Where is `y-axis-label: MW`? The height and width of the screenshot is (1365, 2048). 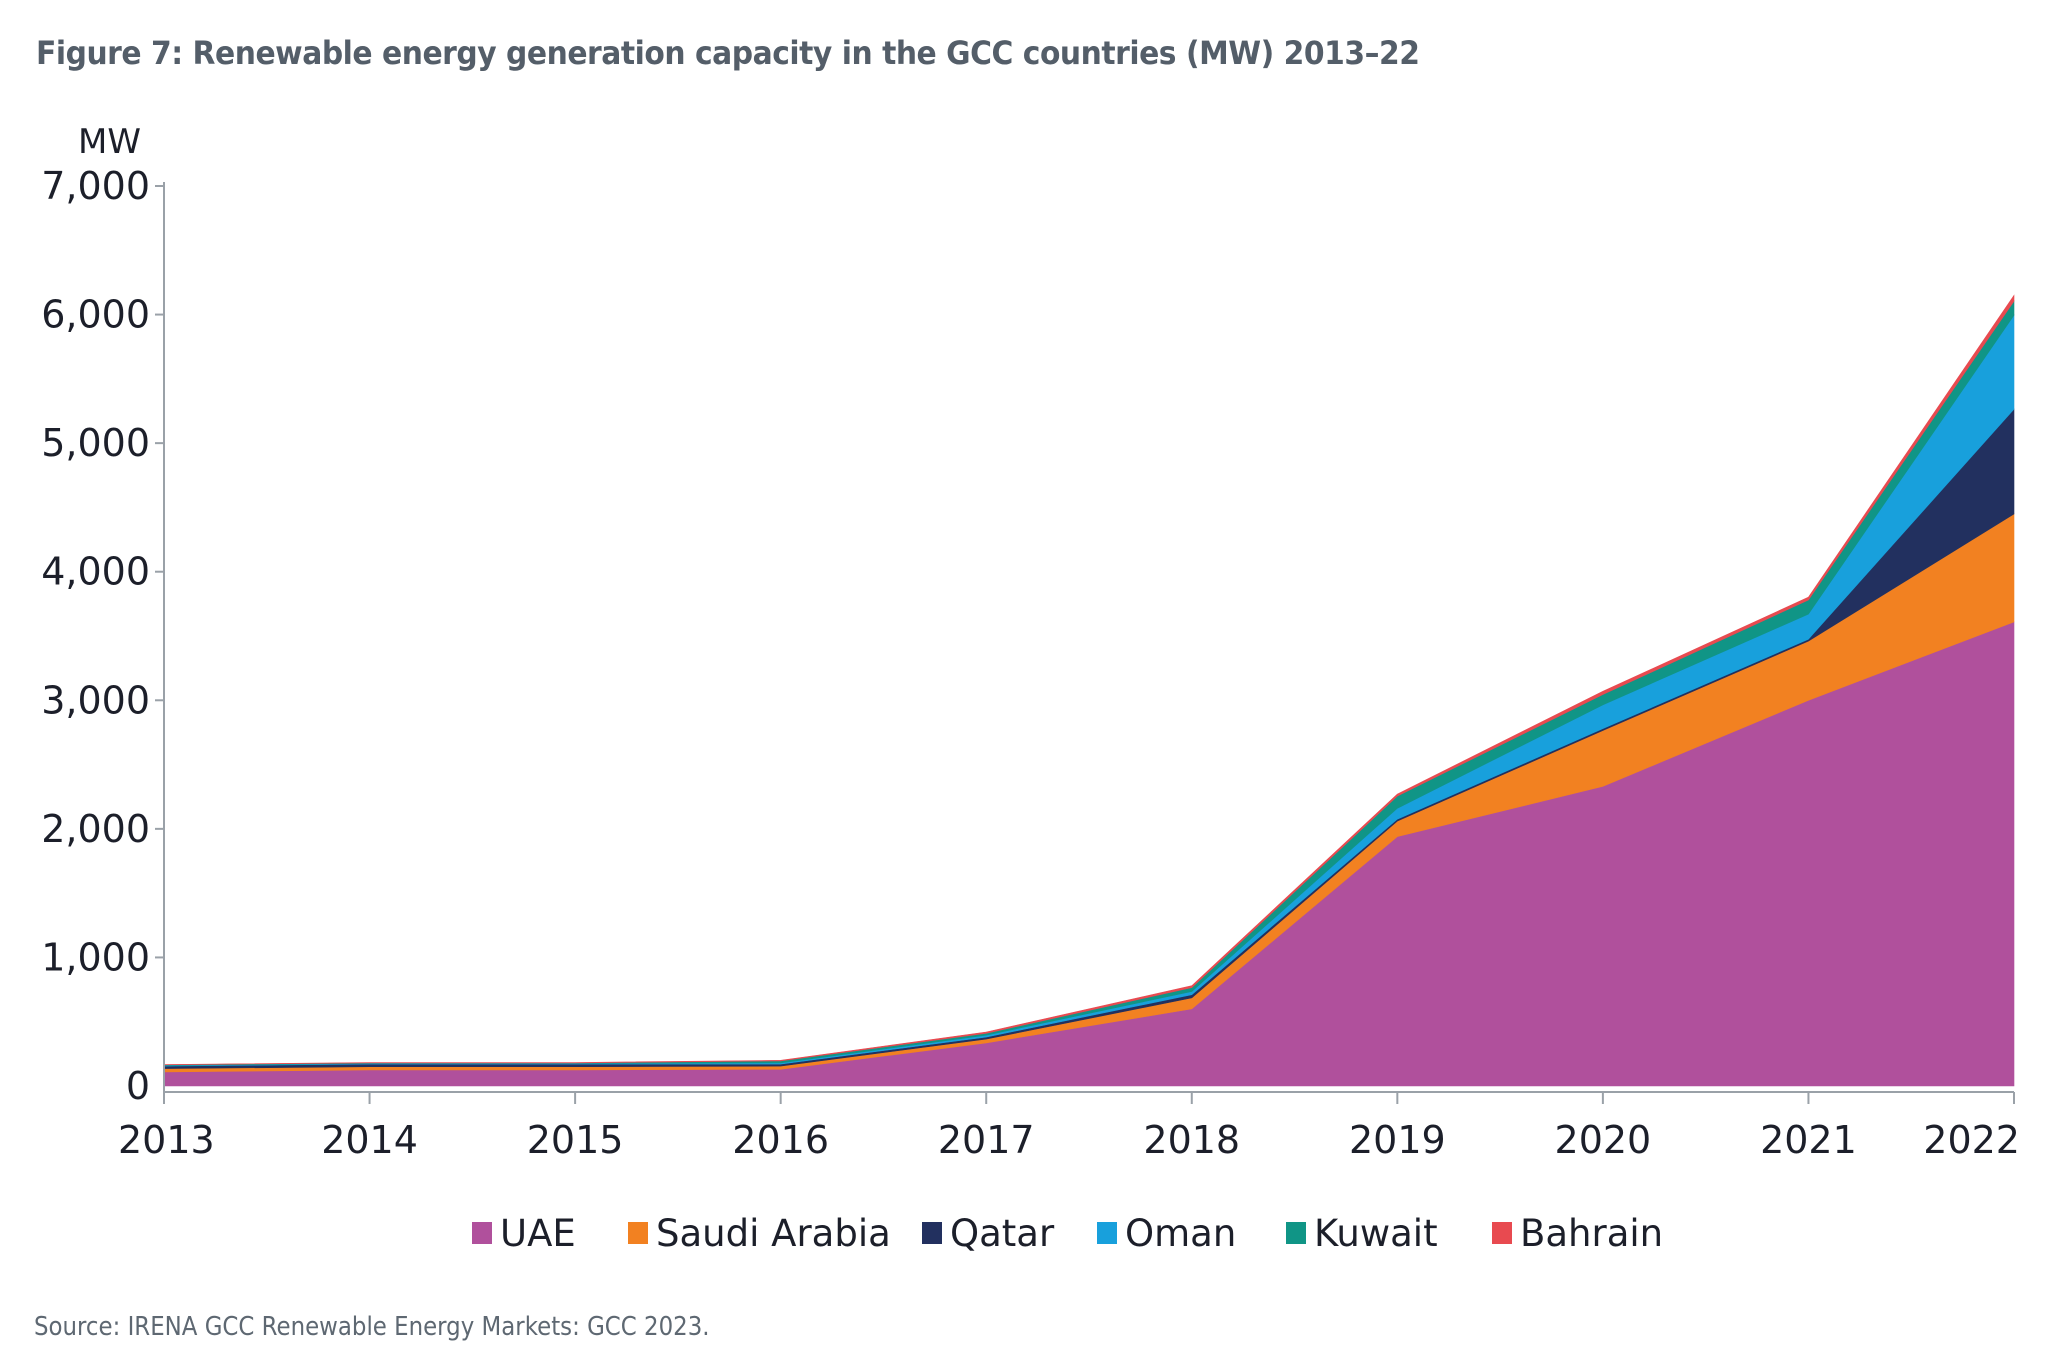 y-axis-label: MW is located at coordinates (109, 142).